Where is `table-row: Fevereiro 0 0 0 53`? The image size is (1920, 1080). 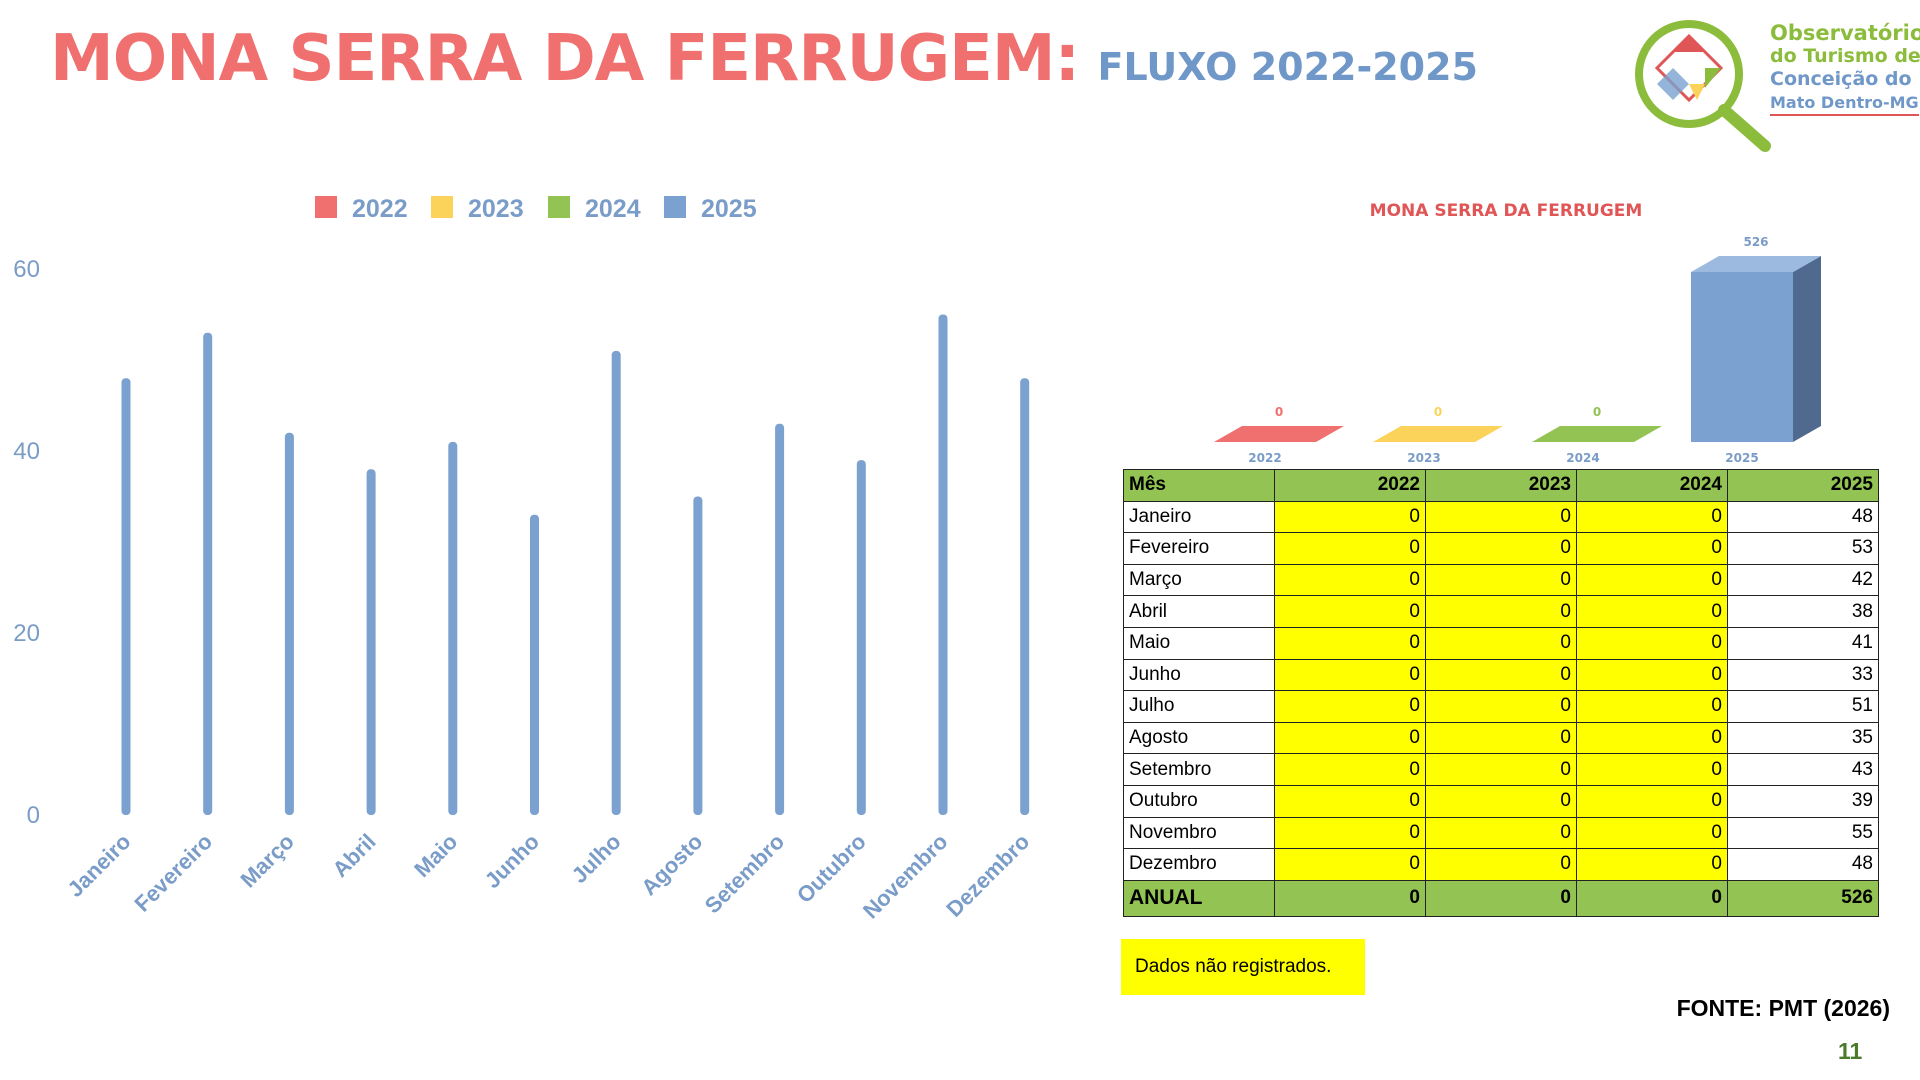 table-row: Fevereiro 0 0 0 53 is located at coordinates (1501, 548).